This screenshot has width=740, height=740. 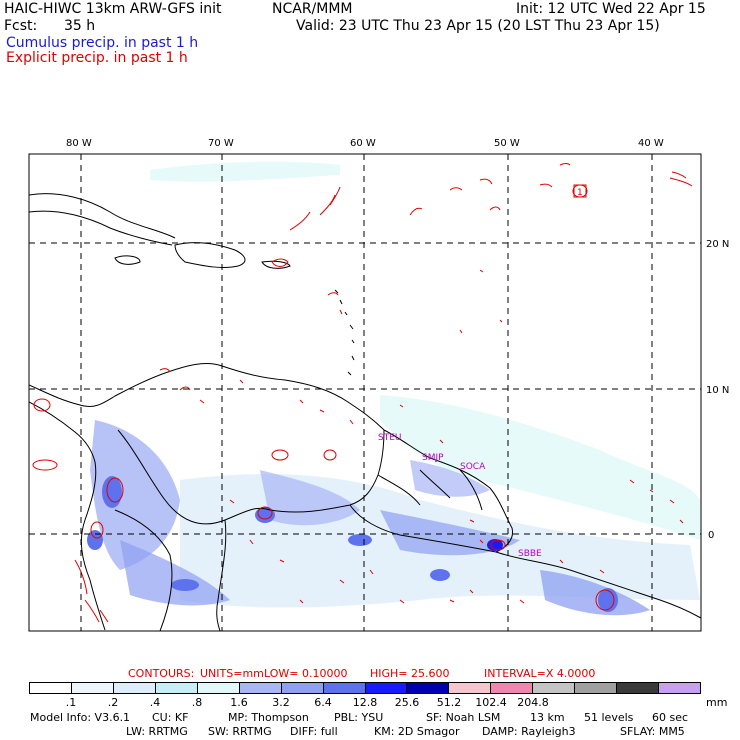 I want to click on grid-spacing: 13 km, so click(x=547, y=717).